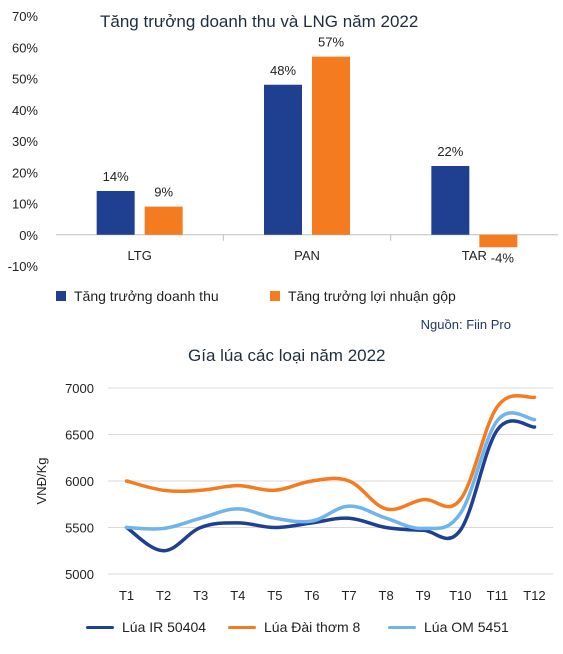 This screenshot has height=654, width=563. I want to click on legend-revenue: Tăng trưởng doanh thu, so click(137, 296).